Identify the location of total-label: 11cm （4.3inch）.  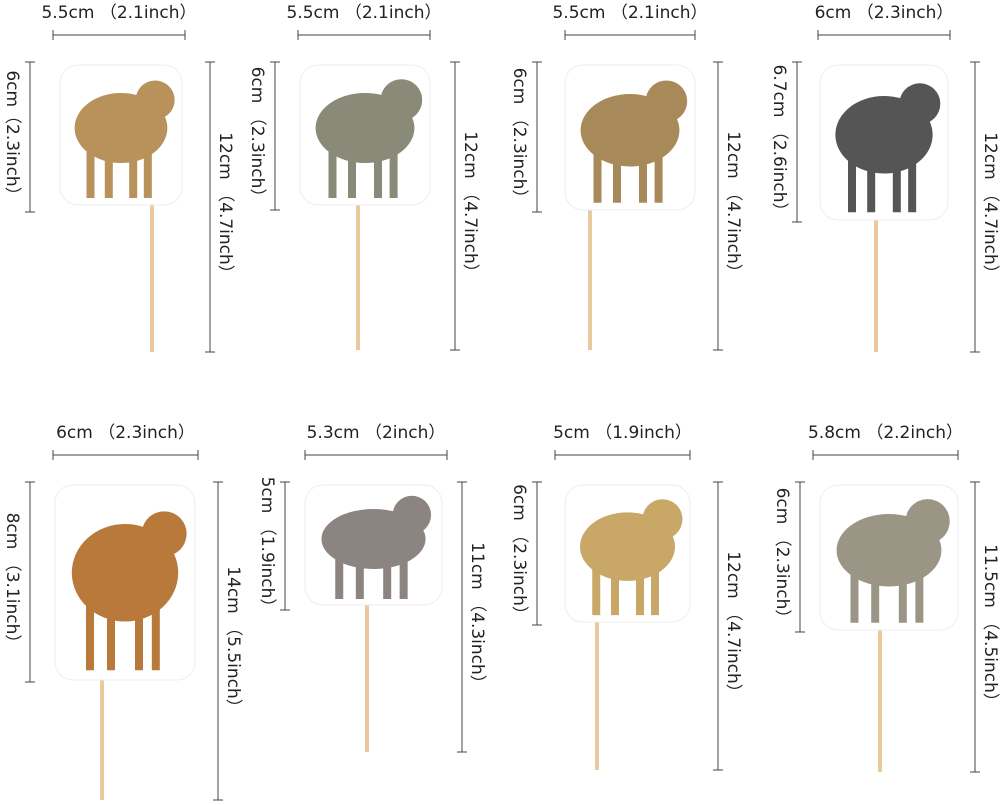
(477, 617).